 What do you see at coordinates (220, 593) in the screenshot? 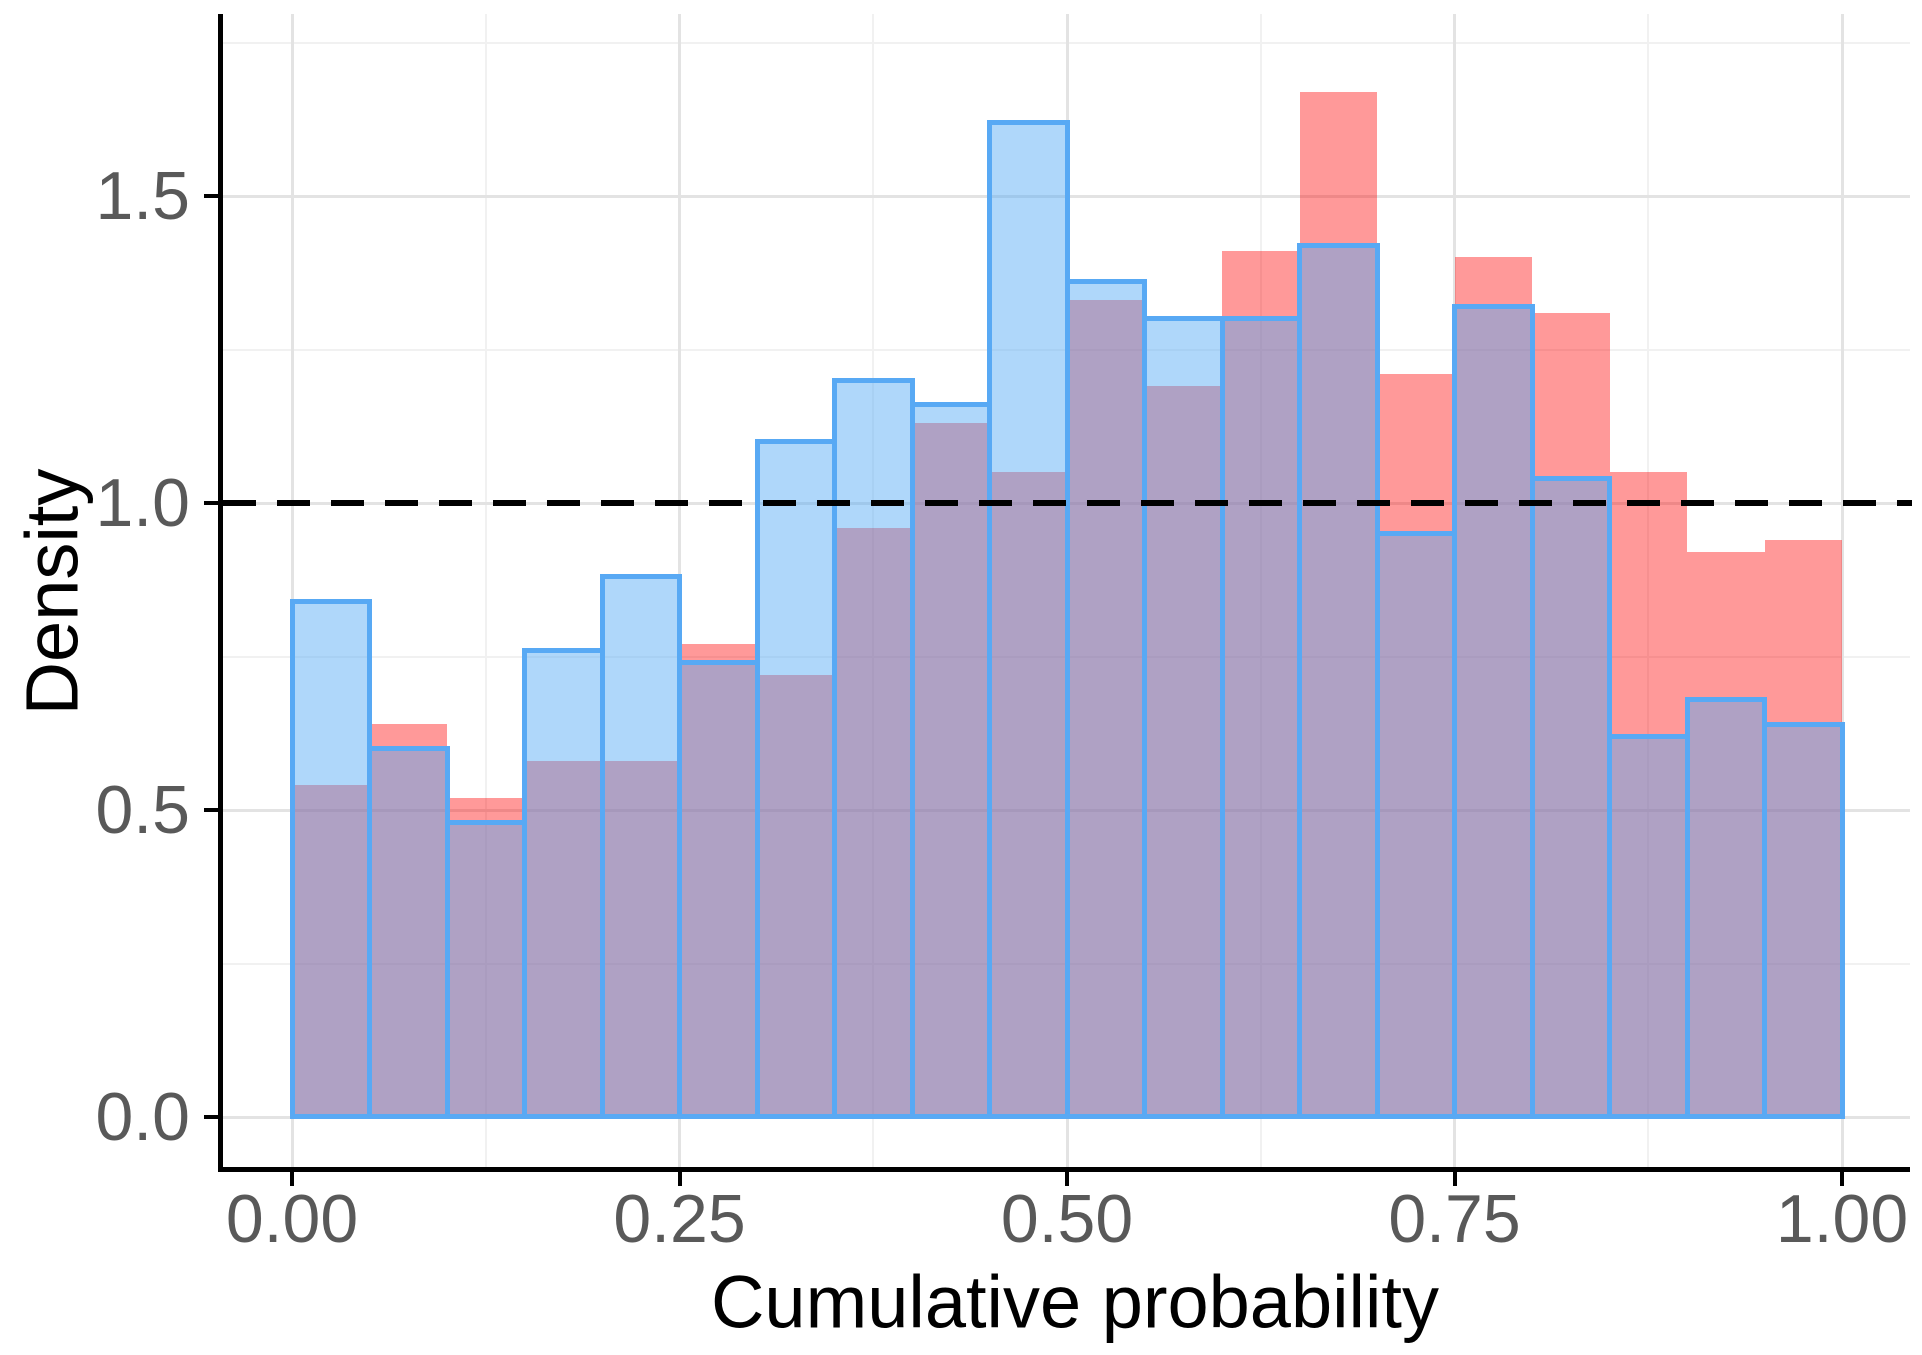
I see `y-axis-line` at bounding box center [220, 593].